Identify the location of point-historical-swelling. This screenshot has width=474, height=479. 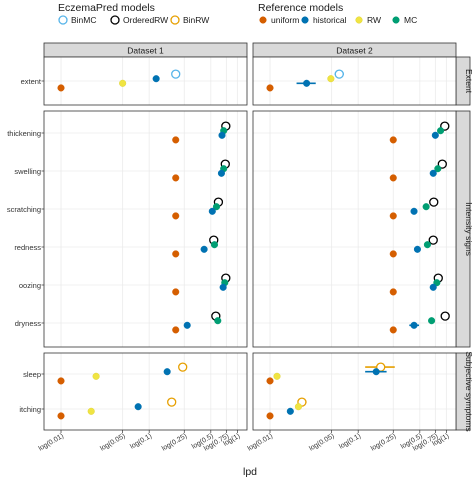
(433, 173).